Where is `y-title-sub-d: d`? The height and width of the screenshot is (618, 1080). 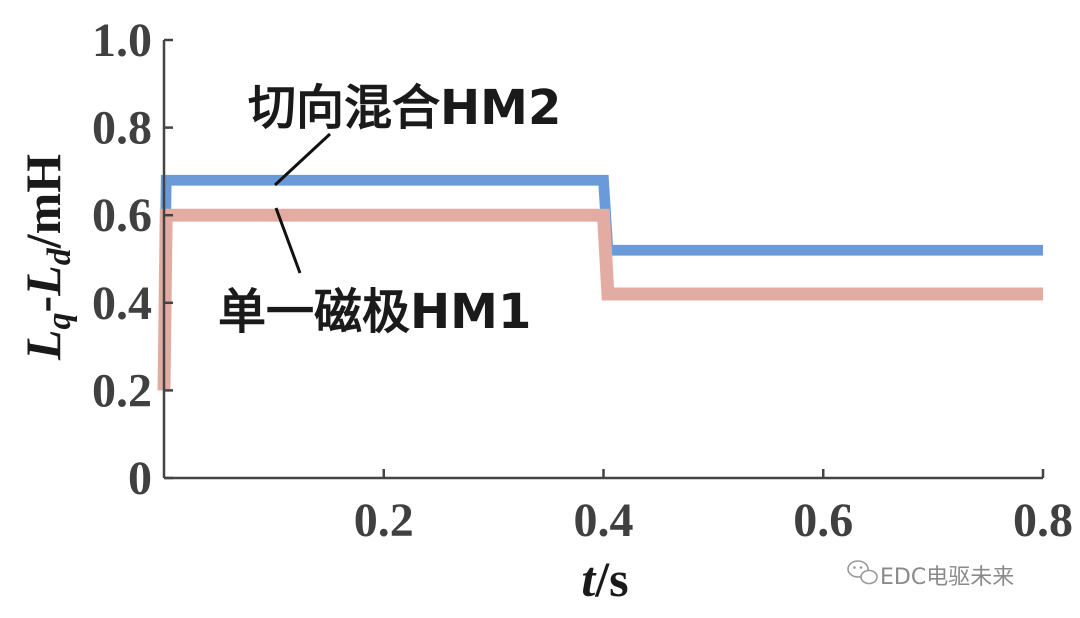 y-title-sub-d: d is located at coordinates (59, 256).